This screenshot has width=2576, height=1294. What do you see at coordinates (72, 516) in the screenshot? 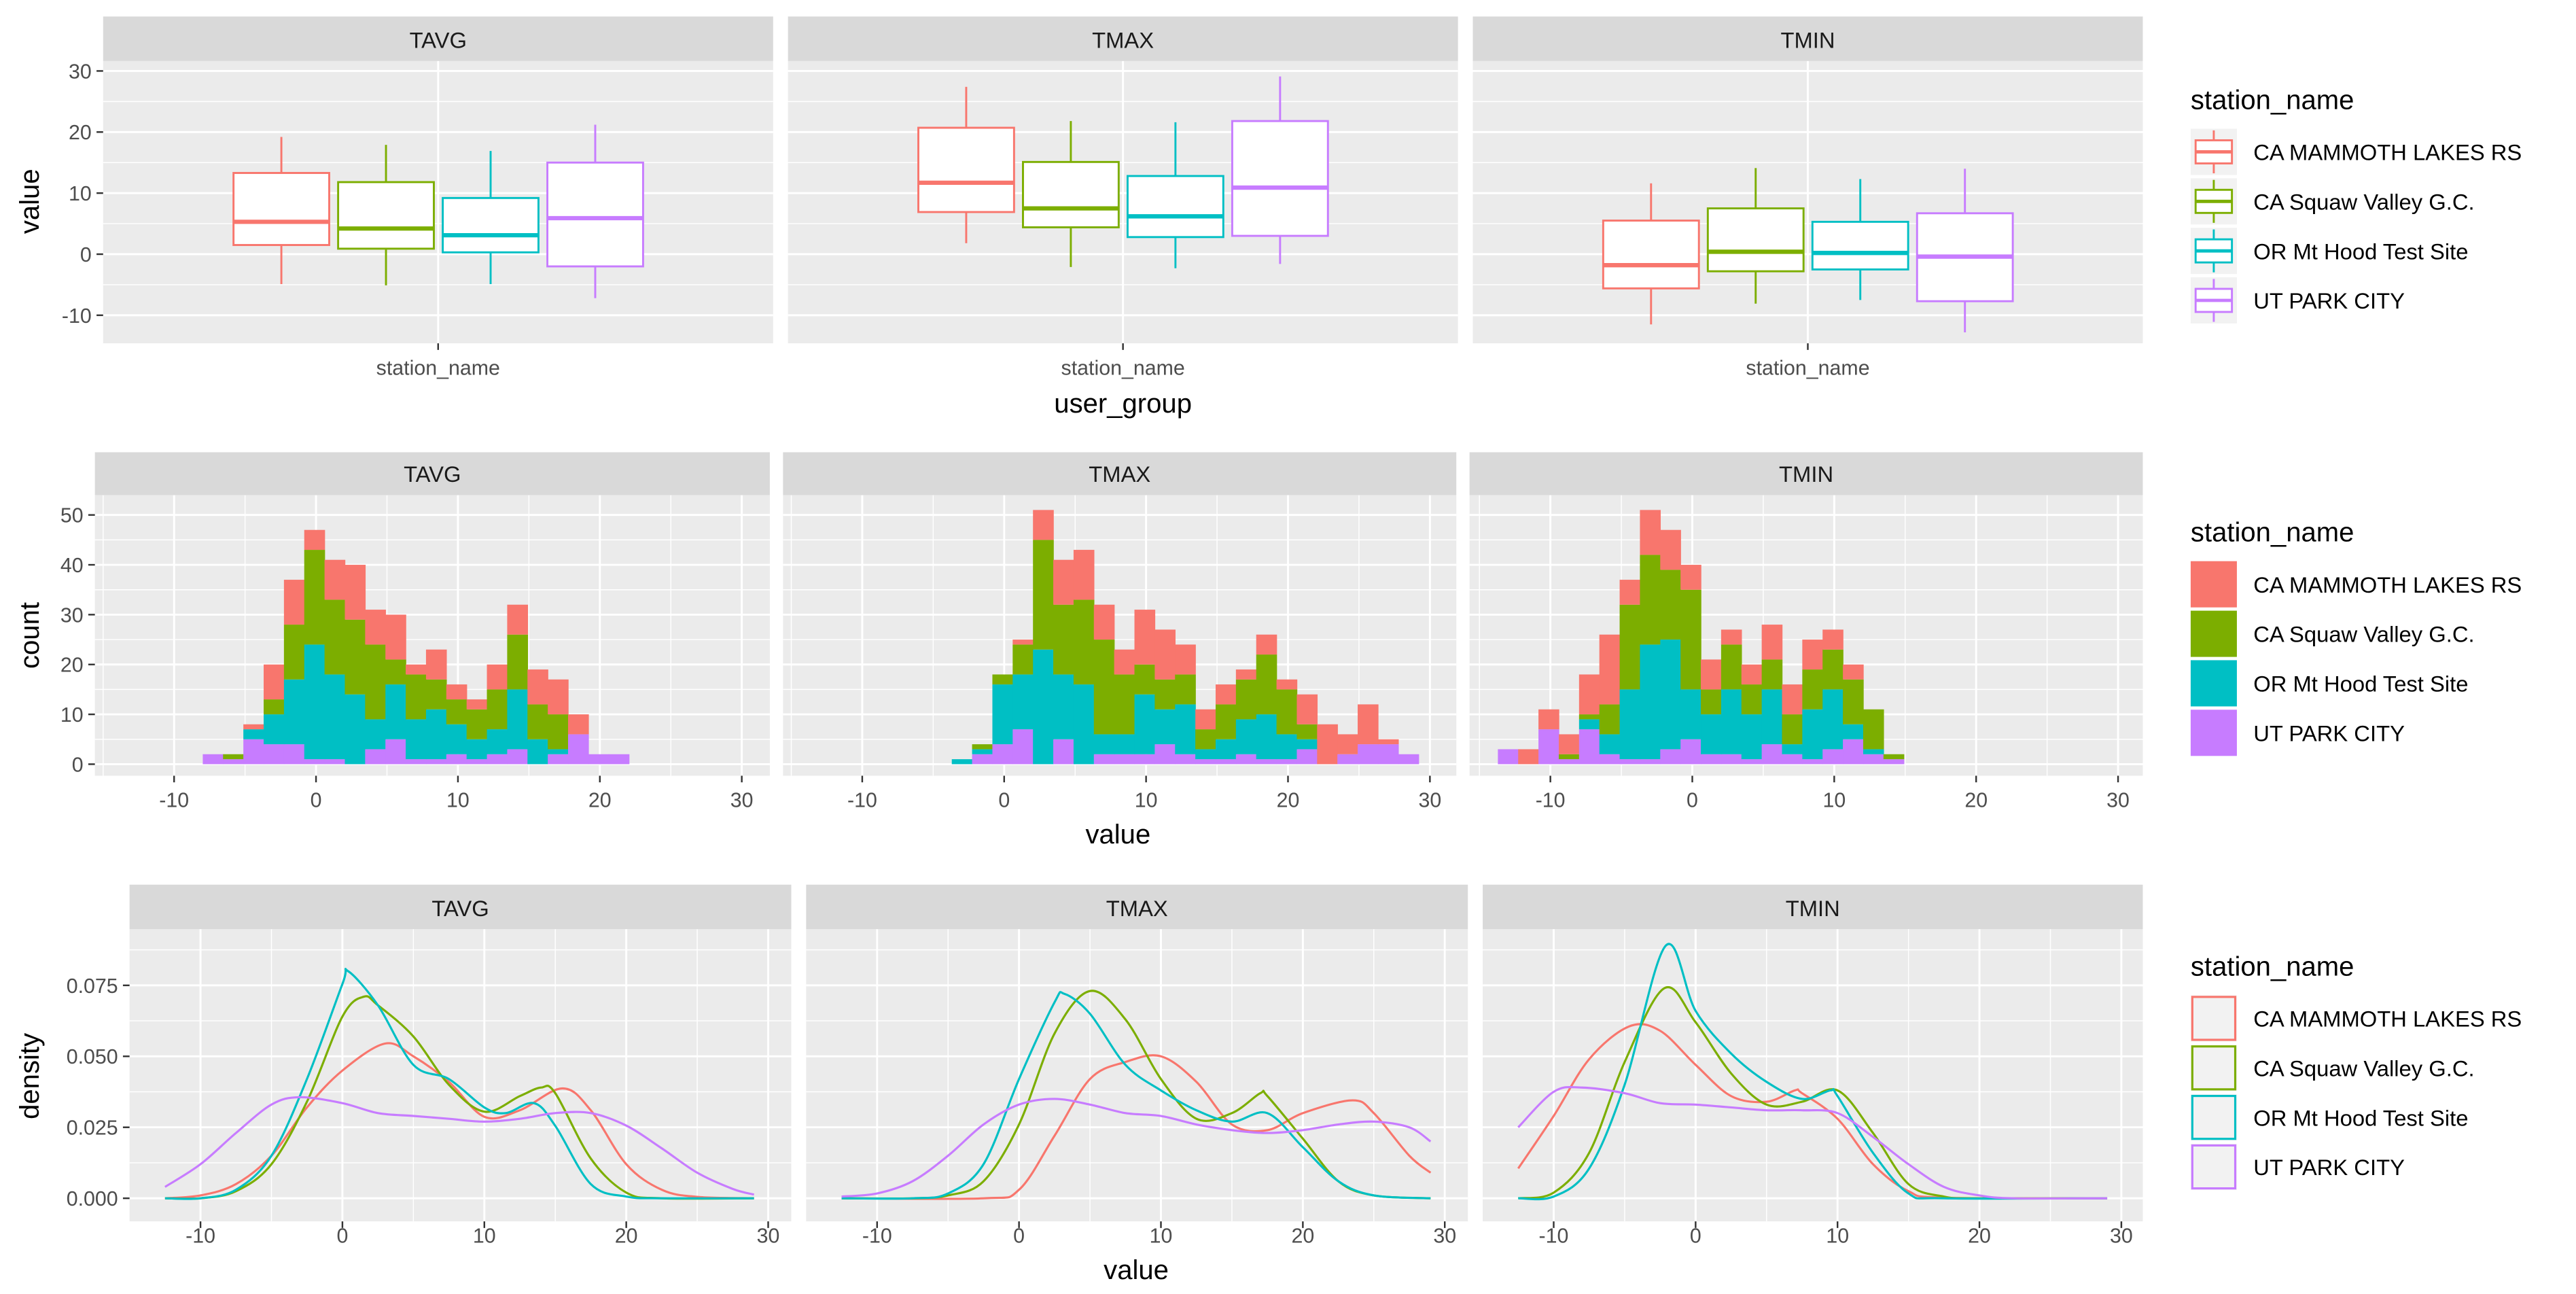
I see `y-tick-label: 50` at bounding box center [72, 516].